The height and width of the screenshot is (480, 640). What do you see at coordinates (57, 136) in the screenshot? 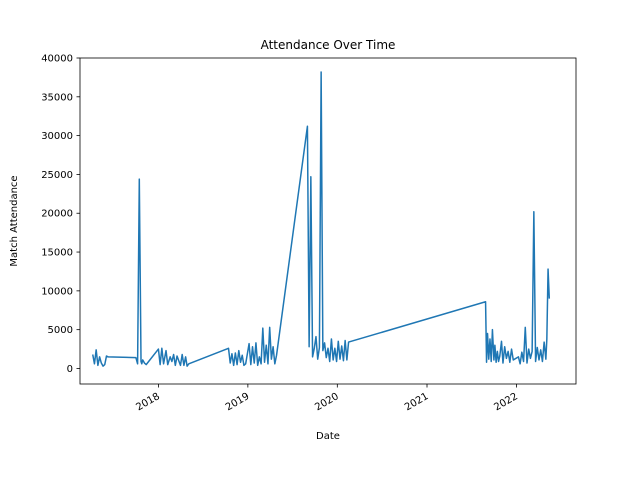
I see `y-tick-label: 30000` at bounding box center [57, 136].